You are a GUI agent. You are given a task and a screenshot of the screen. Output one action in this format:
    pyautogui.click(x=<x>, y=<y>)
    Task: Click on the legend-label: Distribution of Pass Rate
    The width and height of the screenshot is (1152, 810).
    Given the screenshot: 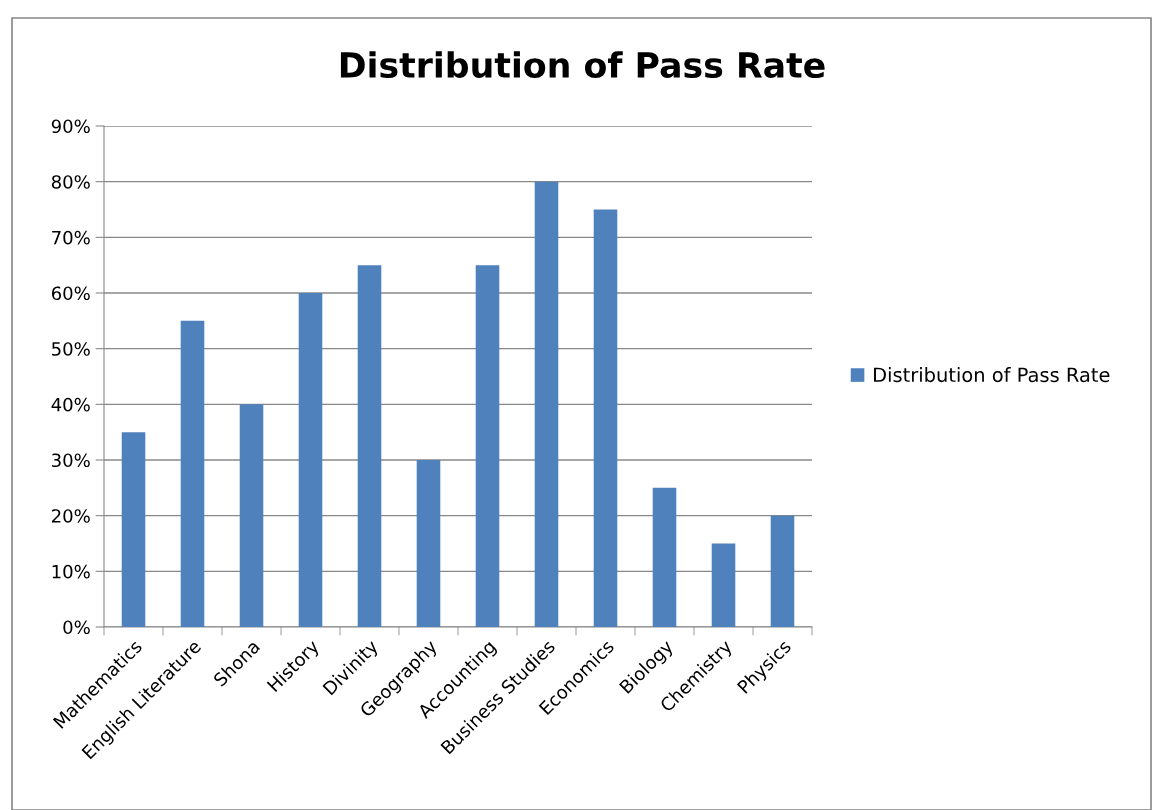 What is the action you would take?
    pyautogui.click(x=992, y=375)
    